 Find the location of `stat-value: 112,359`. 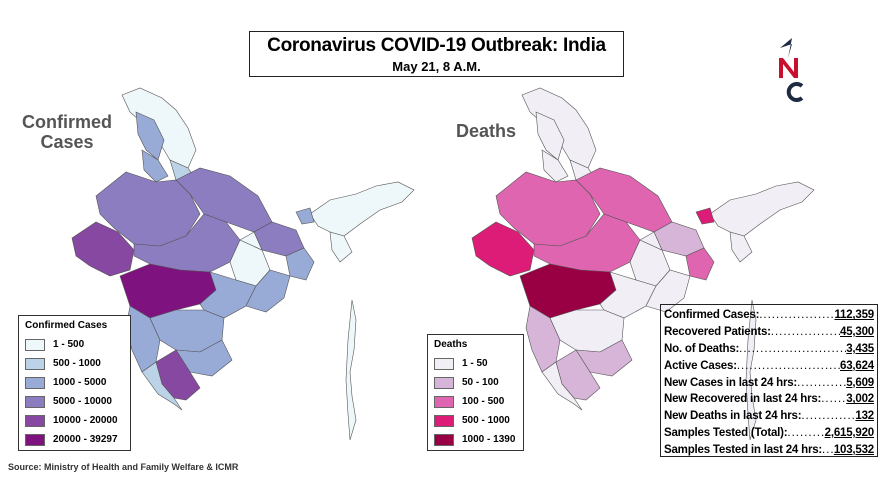

stat-value: 112,359 is located at coordinates (854, 315).